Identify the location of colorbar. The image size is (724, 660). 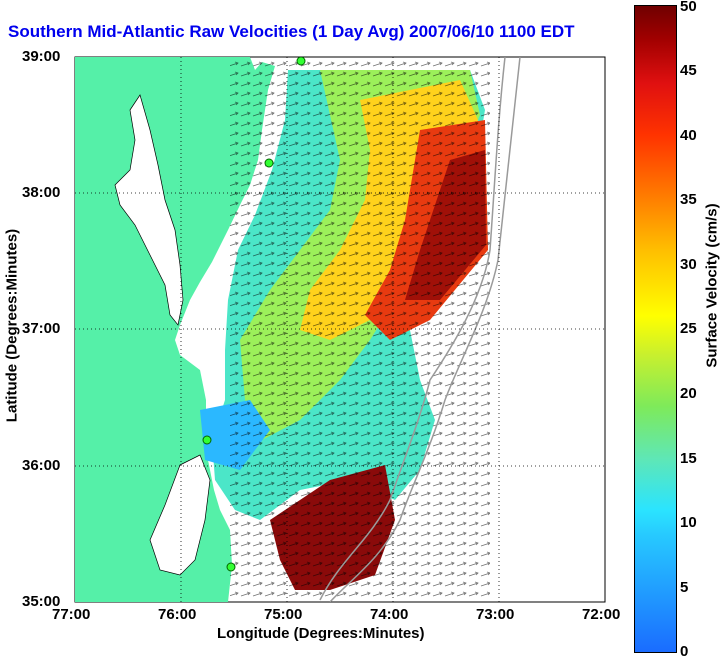
(655, 329).